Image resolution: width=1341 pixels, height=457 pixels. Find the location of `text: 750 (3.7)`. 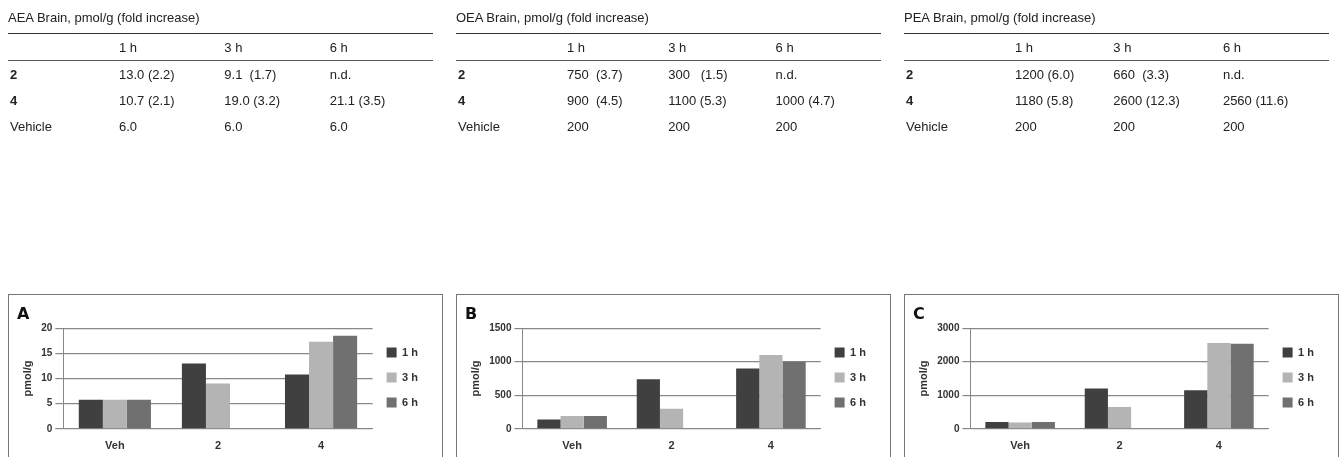

text: 750 (3.7) is located at coordinates (595, 74).